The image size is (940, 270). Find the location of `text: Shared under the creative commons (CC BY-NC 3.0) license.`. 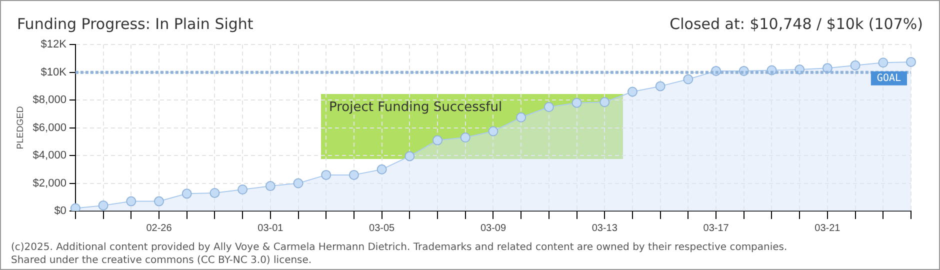

text: Shared under the creative commons (CC BY-NC 3.0) license. is located at coordinates (161, 260).